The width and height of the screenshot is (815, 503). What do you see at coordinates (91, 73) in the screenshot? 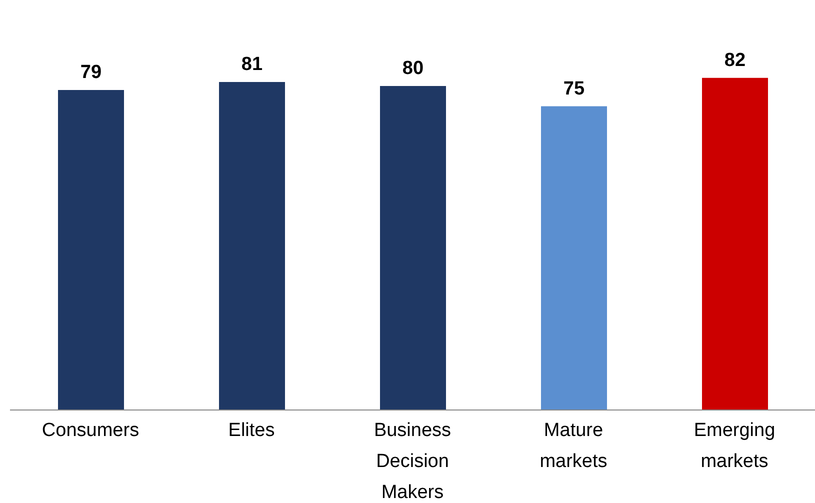
I see `data-label: 79` at bounding box center [91, 73].